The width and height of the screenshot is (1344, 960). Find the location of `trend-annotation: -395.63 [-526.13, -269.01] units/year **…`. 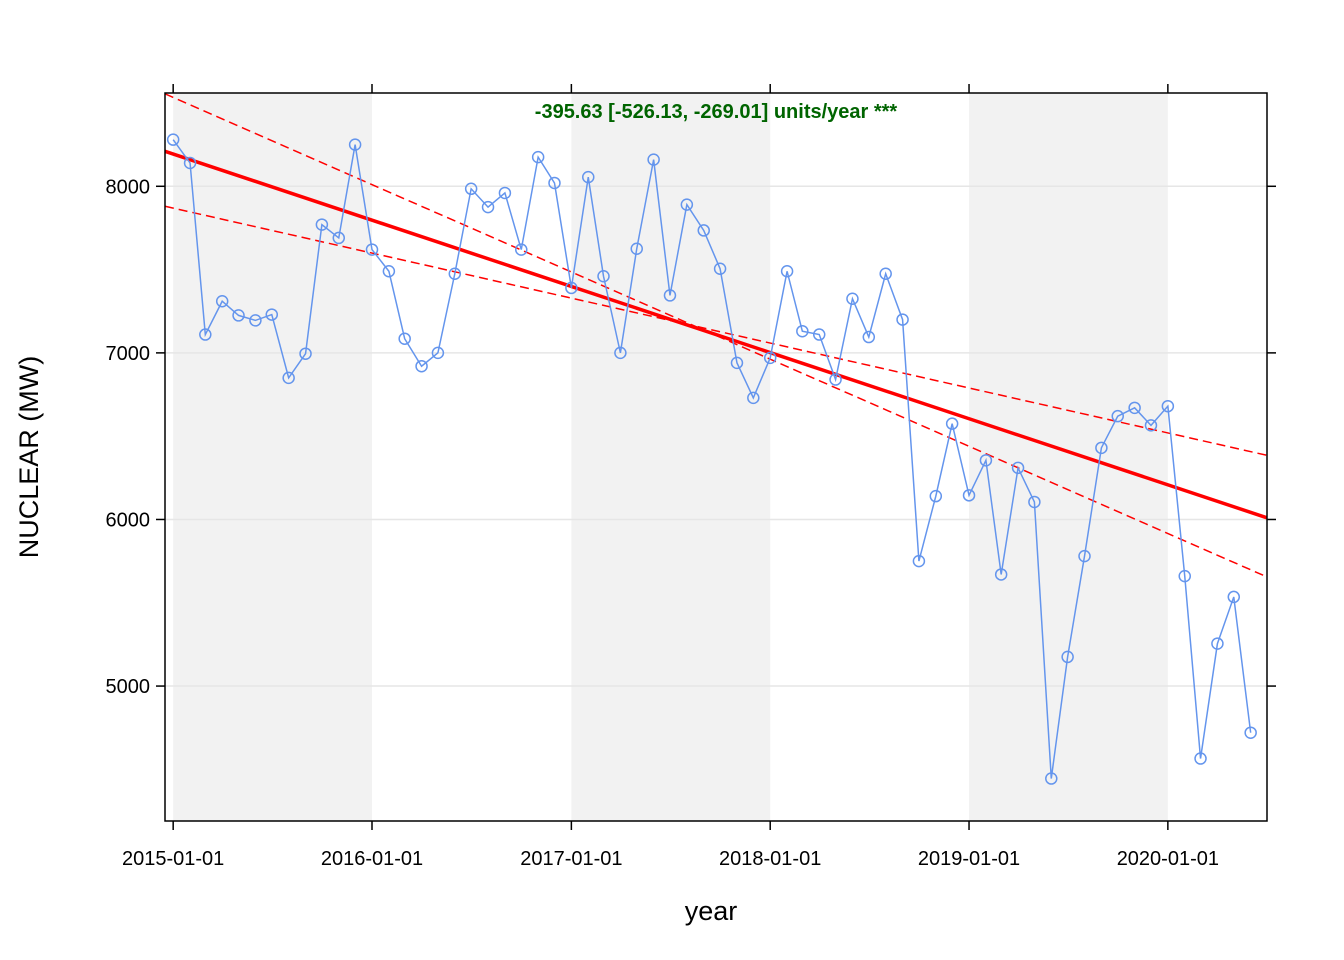

trend-annotation: -395.63 [-526.13, -269.01] units/year **… is located at coordinates (716, 112).